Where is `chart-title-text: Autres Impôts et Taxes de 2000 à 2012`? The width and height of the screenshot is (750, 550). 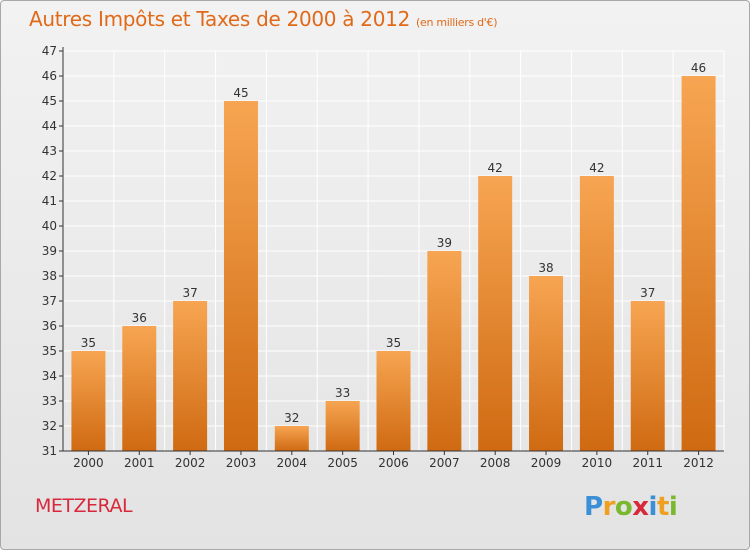
chart-title-text: Autres Impôts et Taxes de 2000 à 2012 is located at coordinates (219, 19).